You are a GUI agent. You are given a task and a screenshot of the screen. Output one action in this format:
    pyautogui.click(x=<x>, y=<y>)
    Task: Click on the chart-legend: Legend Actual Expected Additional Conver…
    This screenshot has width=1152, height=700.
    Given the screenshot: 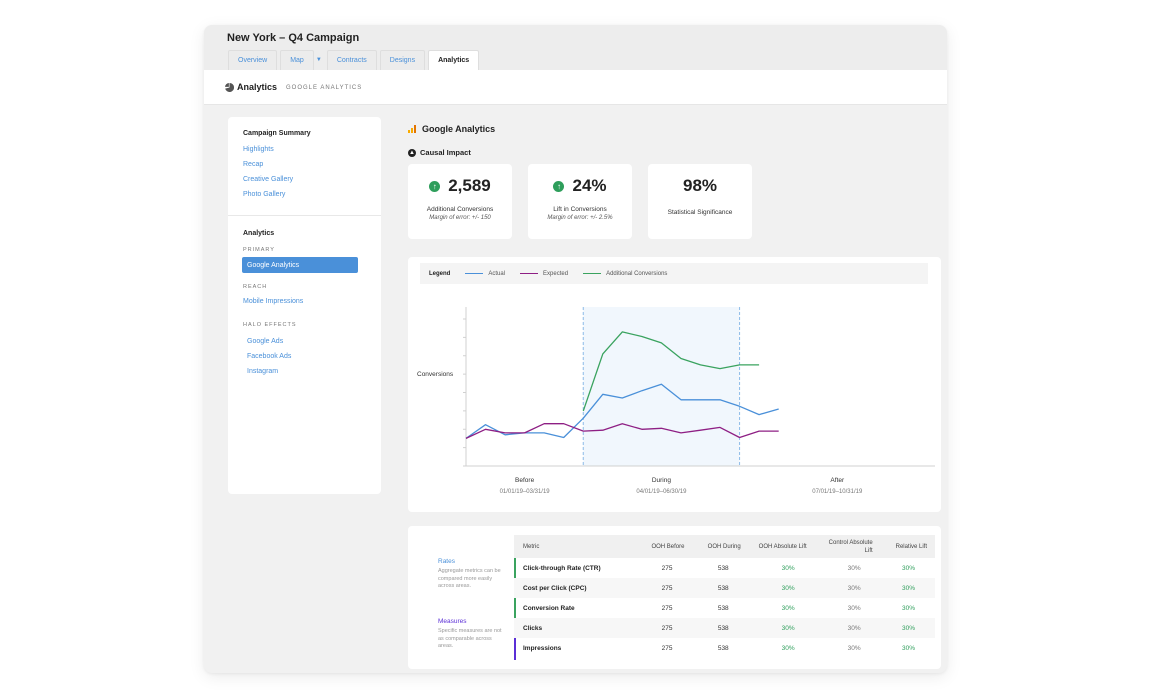 What is the action you would take?
    pyautogui.click(x=674, y=273)
    